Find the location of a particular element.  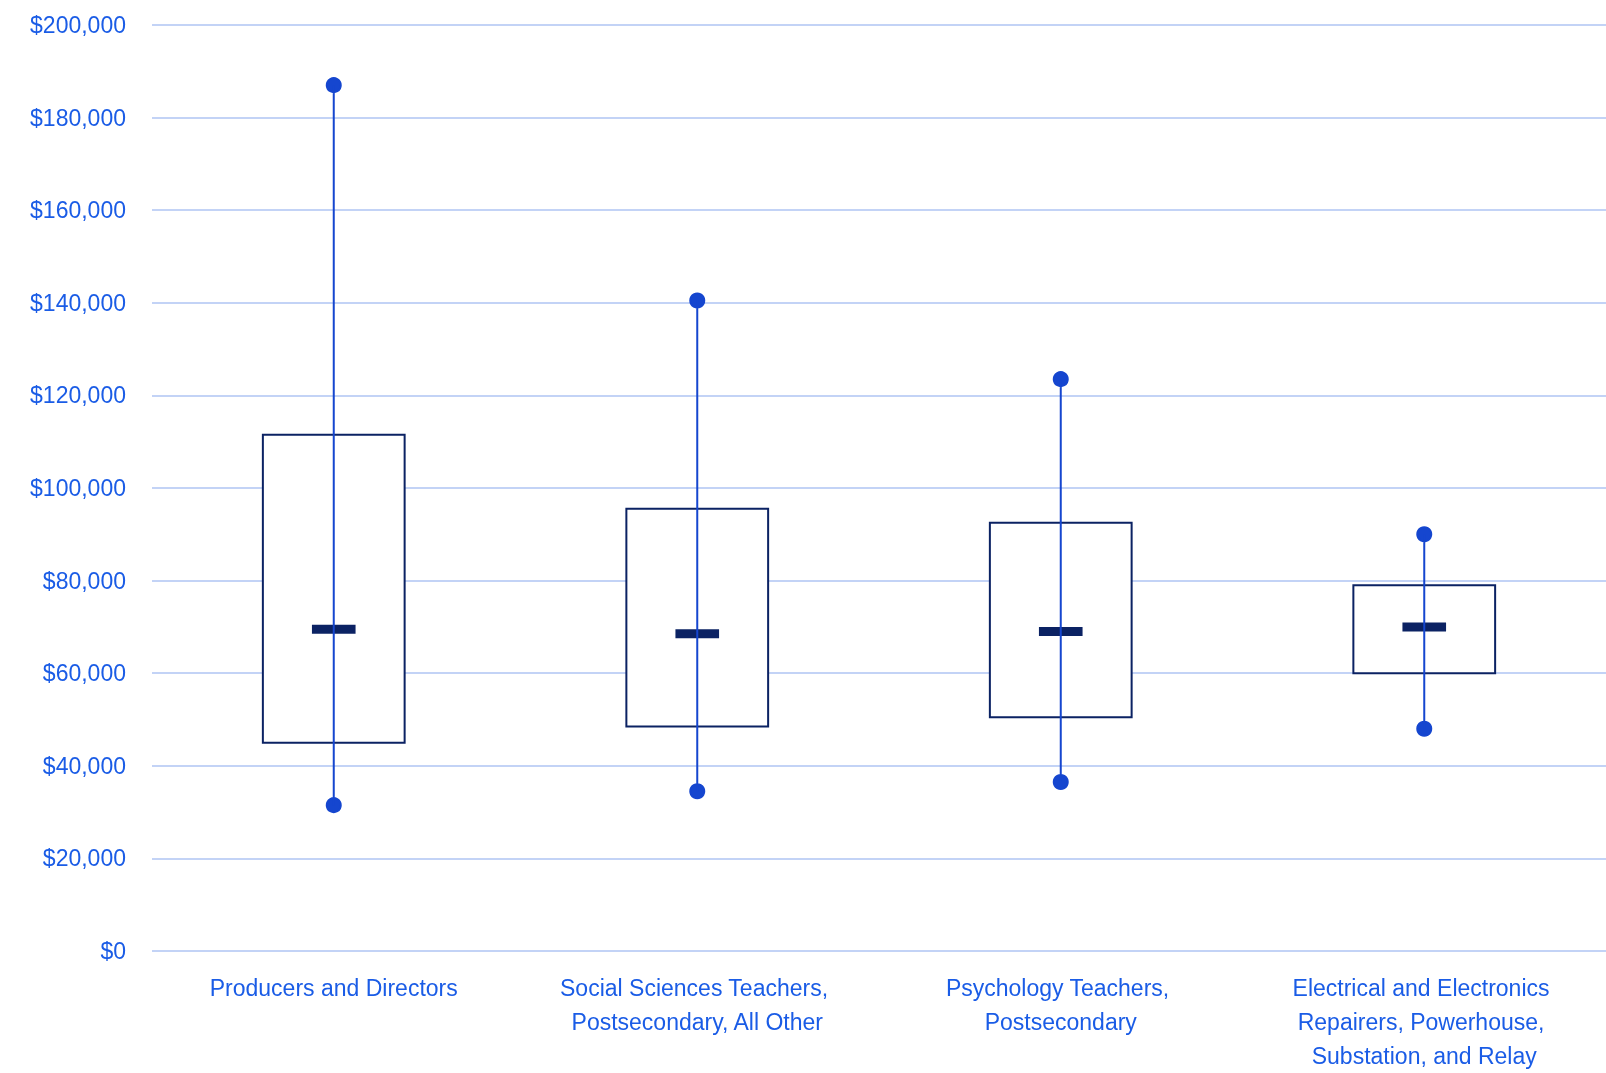

y-tick-label: $180,000 is located at coordinates (78, 117).